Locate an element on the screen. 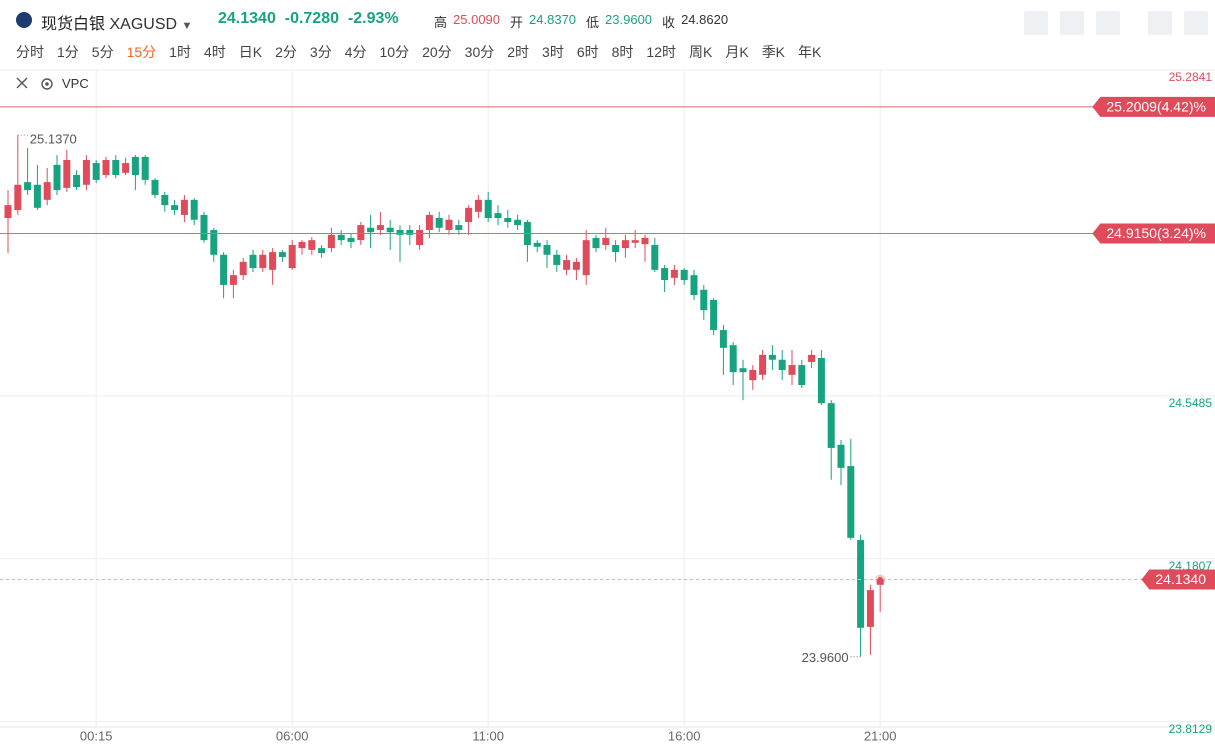  low-label: 23.9600 is located at coordinates (825, 657).